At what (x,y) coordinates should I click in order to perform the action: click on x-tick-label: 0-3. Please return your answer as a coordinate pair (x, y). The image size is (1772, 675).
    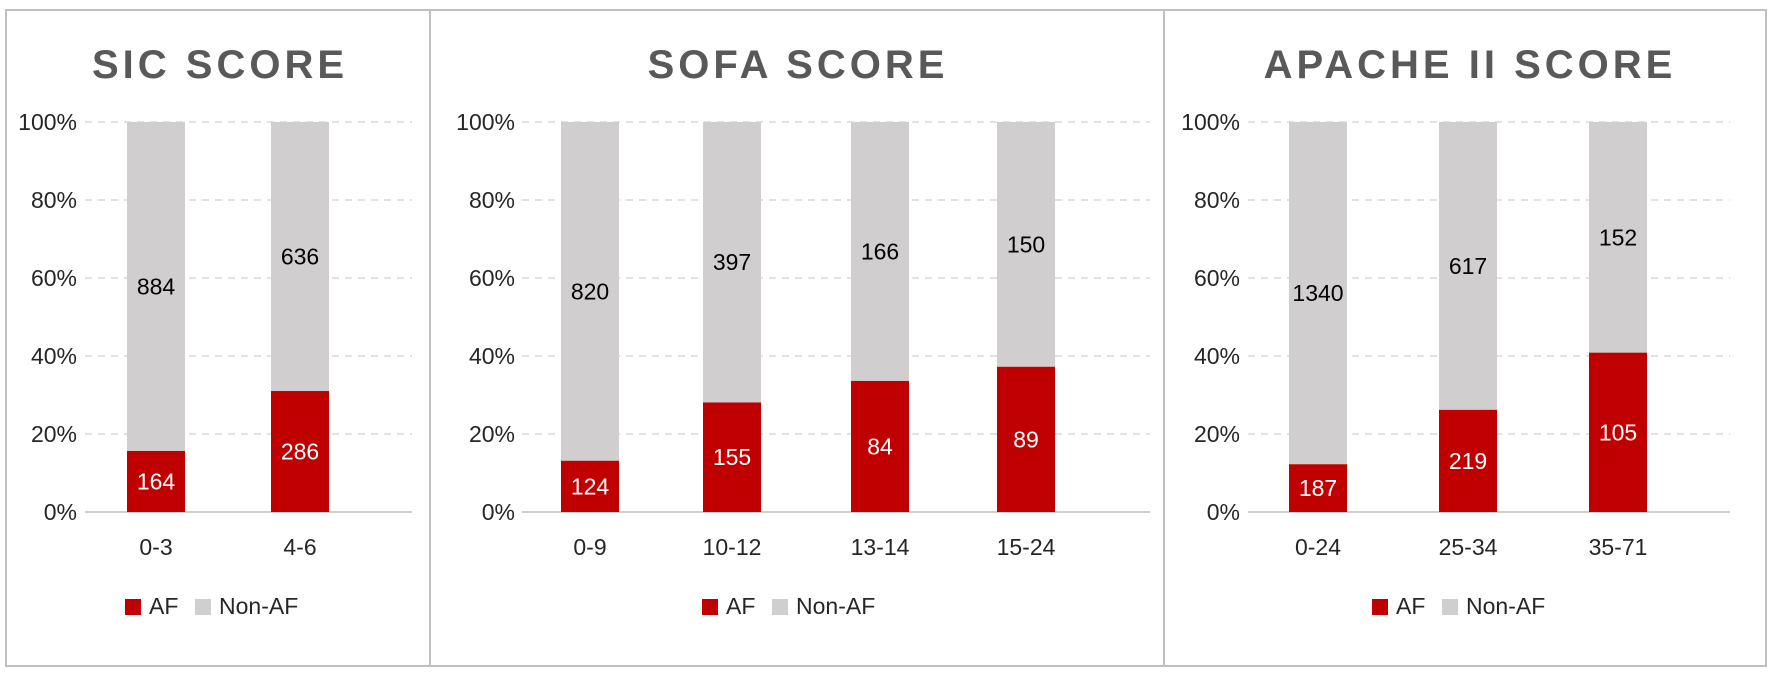
    Looking at the image, I should click on (155, 547).